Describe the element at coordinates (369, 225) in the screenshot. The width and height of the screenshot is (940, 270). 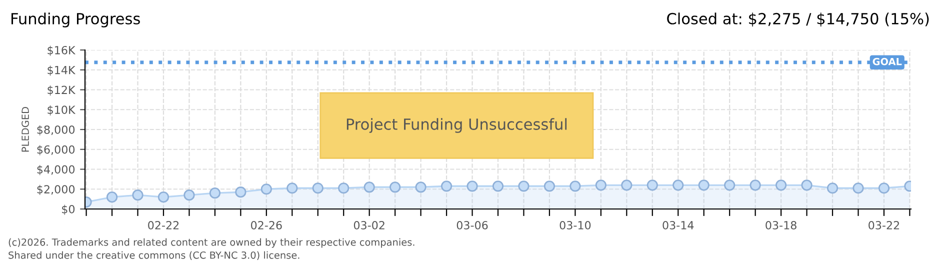
I see `x-tick-label: 03-02` at that location.